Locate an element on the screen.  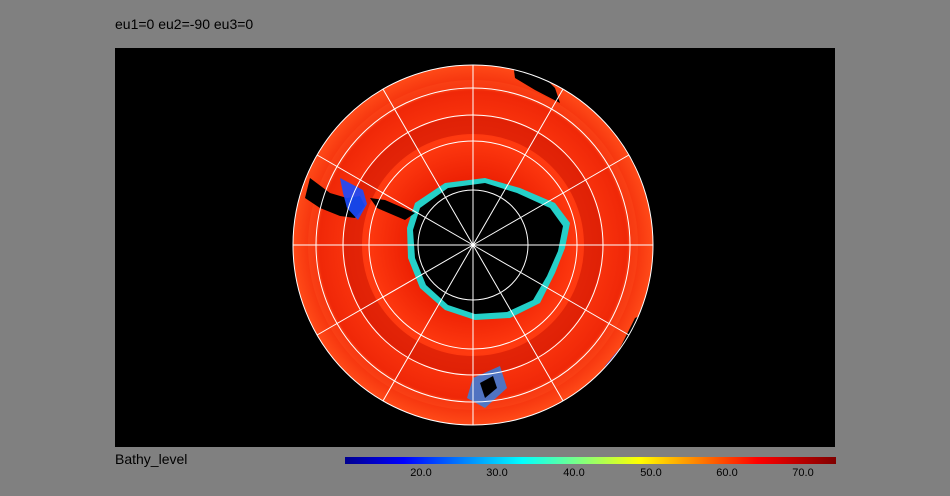
colorbar is located at coordinates (590, 460).